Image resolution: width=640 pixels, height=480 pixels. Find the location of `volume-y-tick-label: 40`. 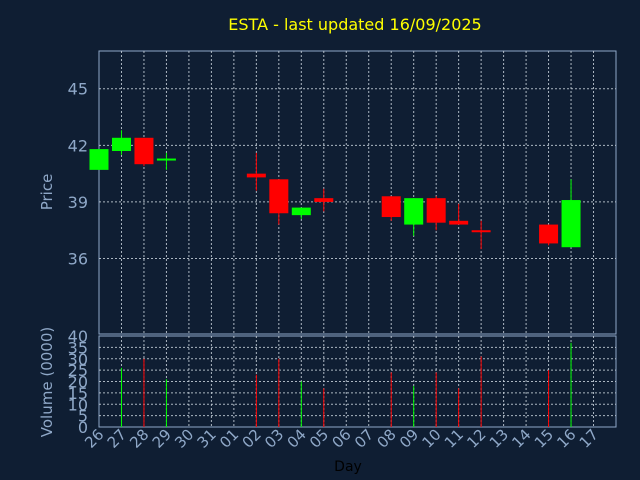

volume-y-tick-label: 40 is located at coordinates (78, 336).